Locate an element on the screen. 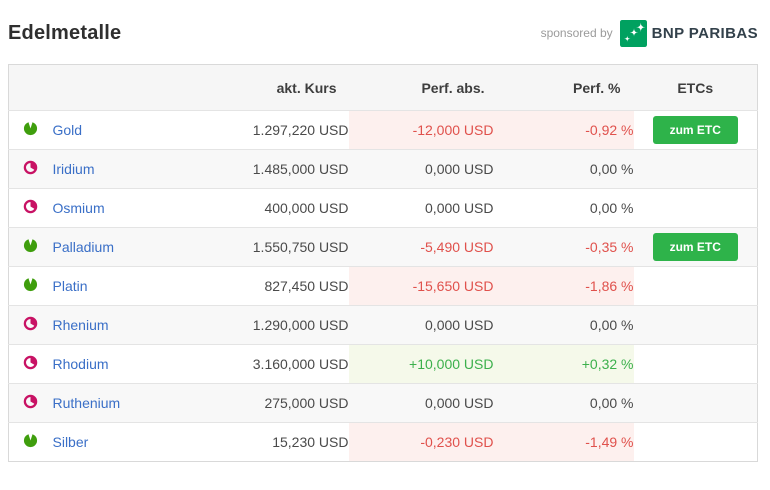 This screenshot has height=490, width=770. akt-kurs-value: 400,000 USD is located at coordinates (248, 208).